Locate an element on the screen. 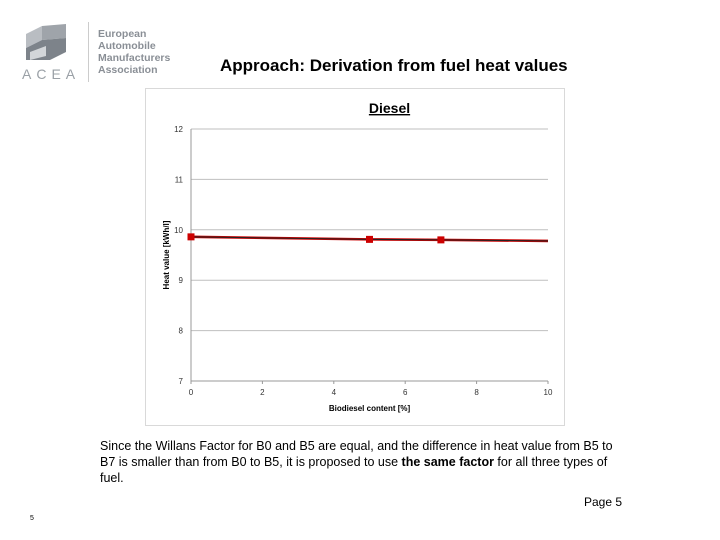 This screenshot has width=720, height=540. x-tick-label: 2 is located at coordinates (262, 392).